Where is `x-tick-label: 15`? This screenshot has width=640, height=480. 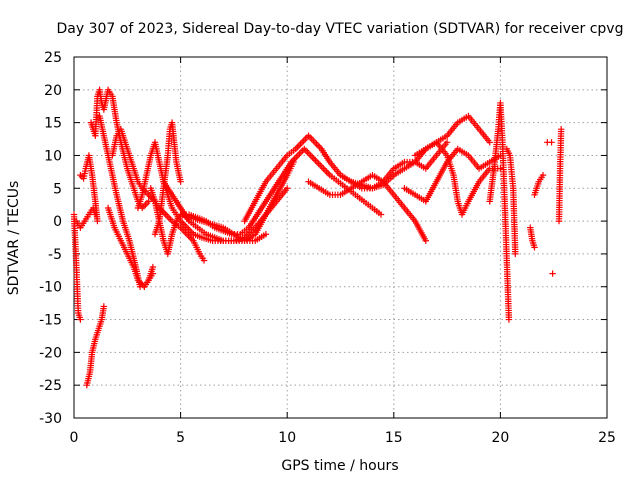 x-tick-label: 15 is located at coordinates (394, 438).